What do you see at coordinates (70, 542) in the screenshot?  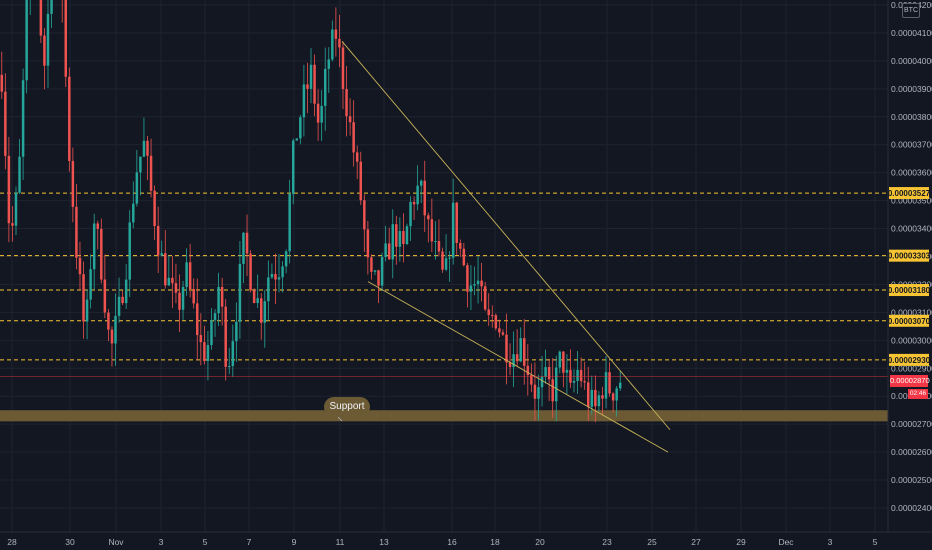 I see `time-tick-label: 30` at bounding box center [70, 542].